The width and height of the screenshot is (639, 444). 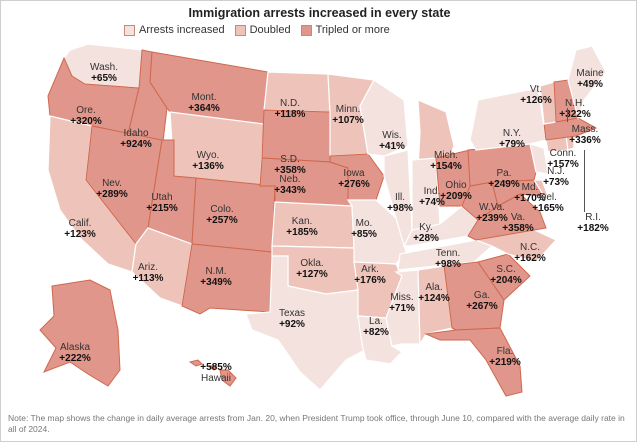 I want to click on state-value-ia: +276%, so click(x=354, y=184).